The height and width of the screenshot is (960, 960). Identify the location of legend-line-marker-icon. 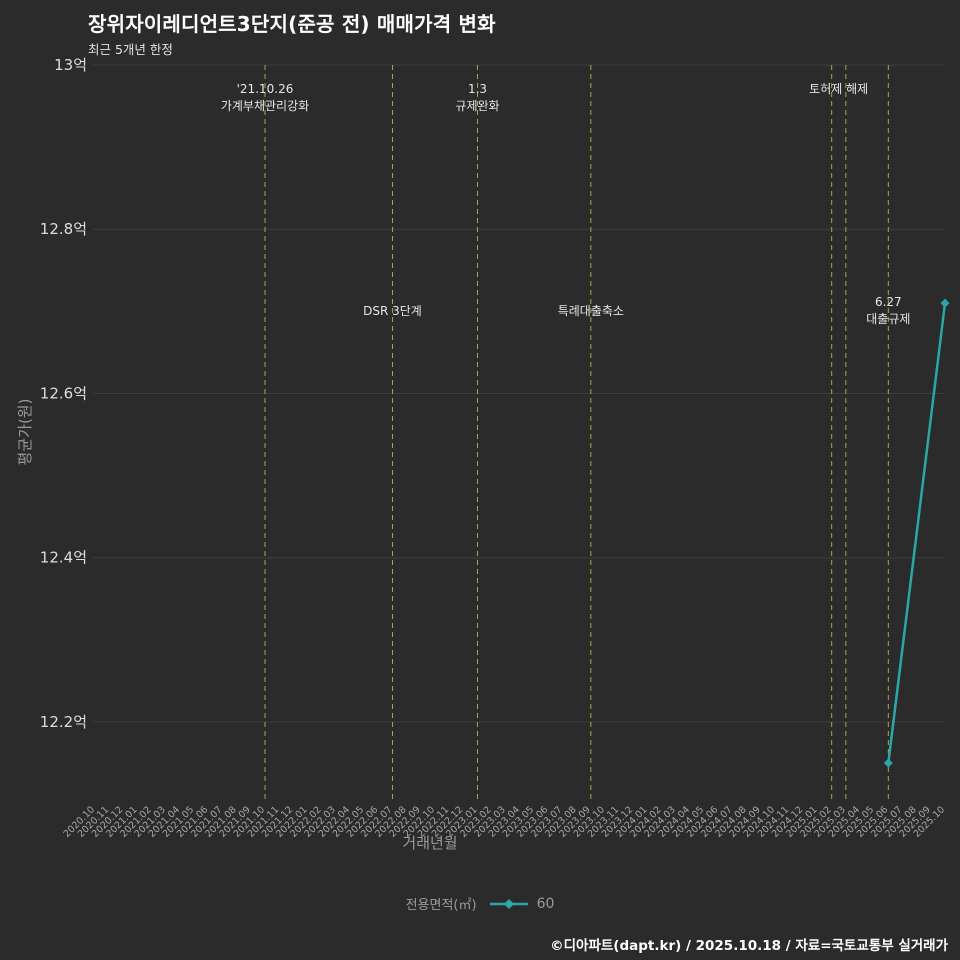
(508, 903).